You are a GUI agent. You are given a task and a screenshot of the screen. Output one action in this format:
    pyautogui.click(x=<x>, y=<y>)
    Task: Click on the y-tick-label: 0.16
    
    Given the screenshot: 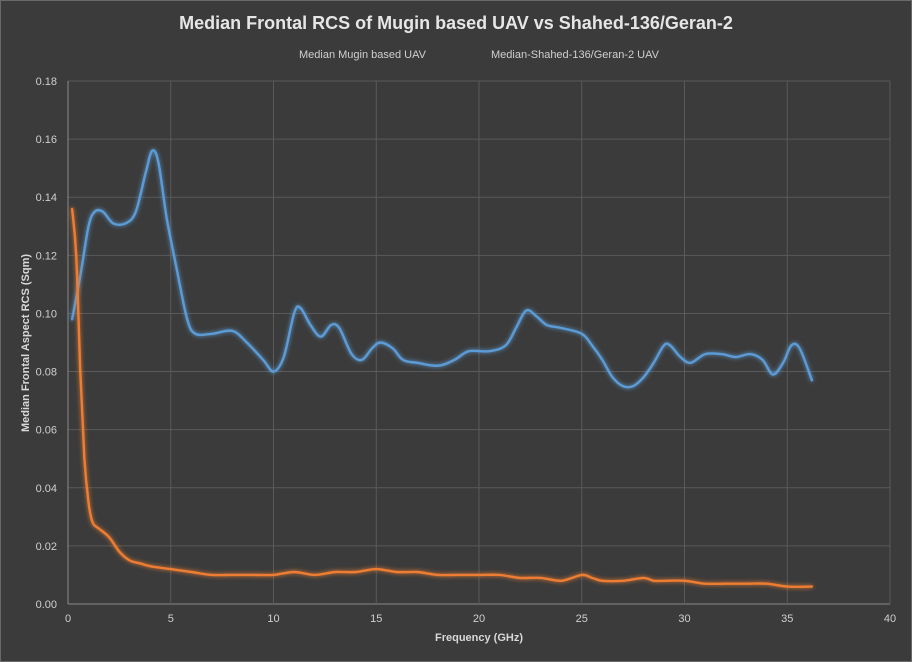 What is the action you would take?
    pyautogui.click(x=46, y=140)
    